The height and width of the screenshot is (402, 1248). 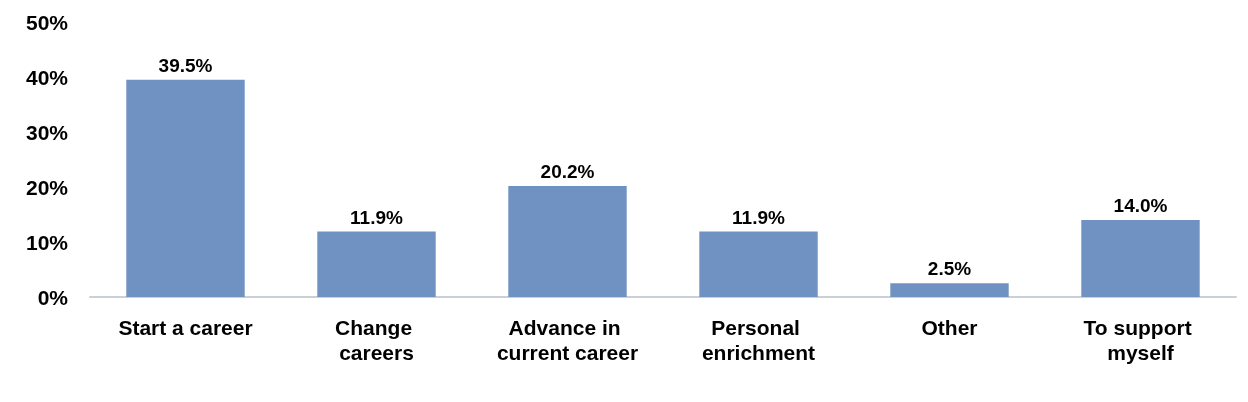 What do you see at coordinates (47, 77) in the screenshot?
I see `y-tick-label: 40%` at bounding box center [47, 77].